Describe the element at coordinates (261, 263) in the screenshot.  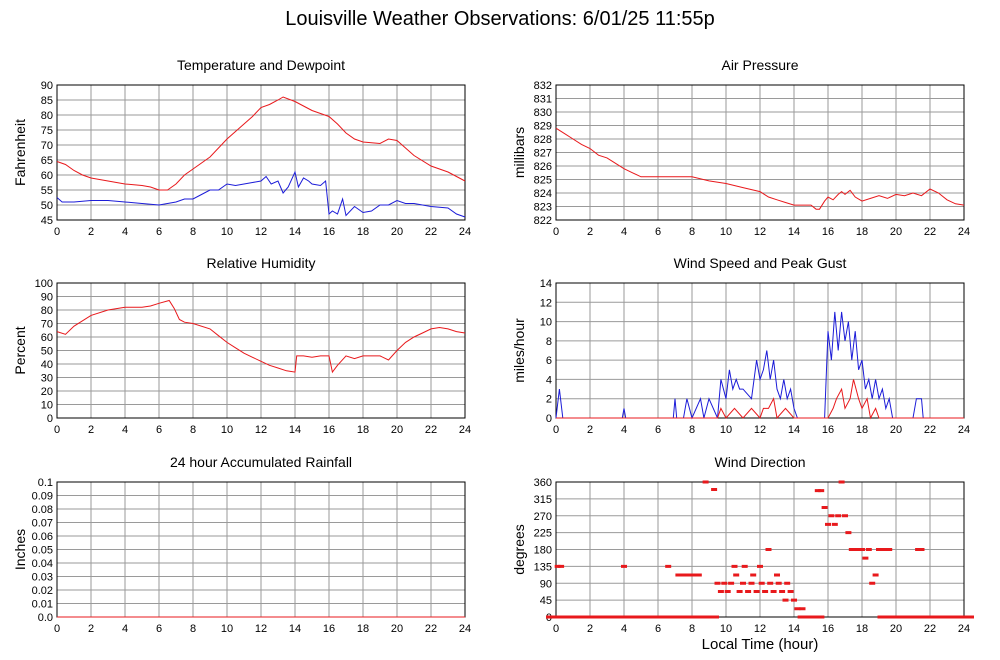
I see `chart-title: Relative Humidity` at that location.